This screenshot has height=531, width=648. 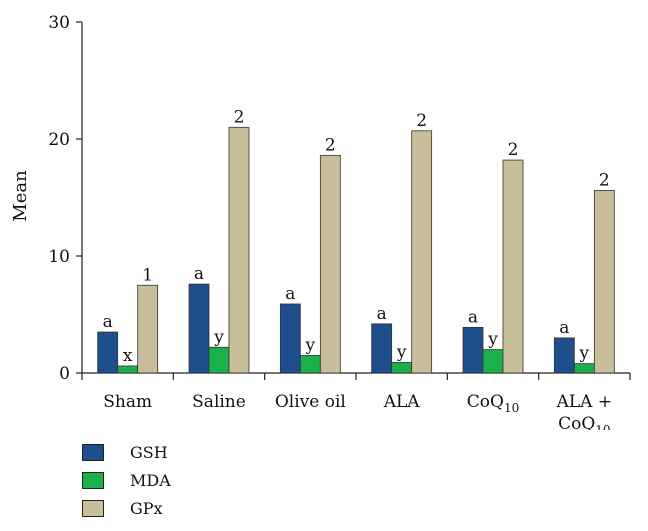 What do you see at coordinates (149, 452) in the screenshot?
I see `legend-label: GSH` at bounding box center [149, 452].